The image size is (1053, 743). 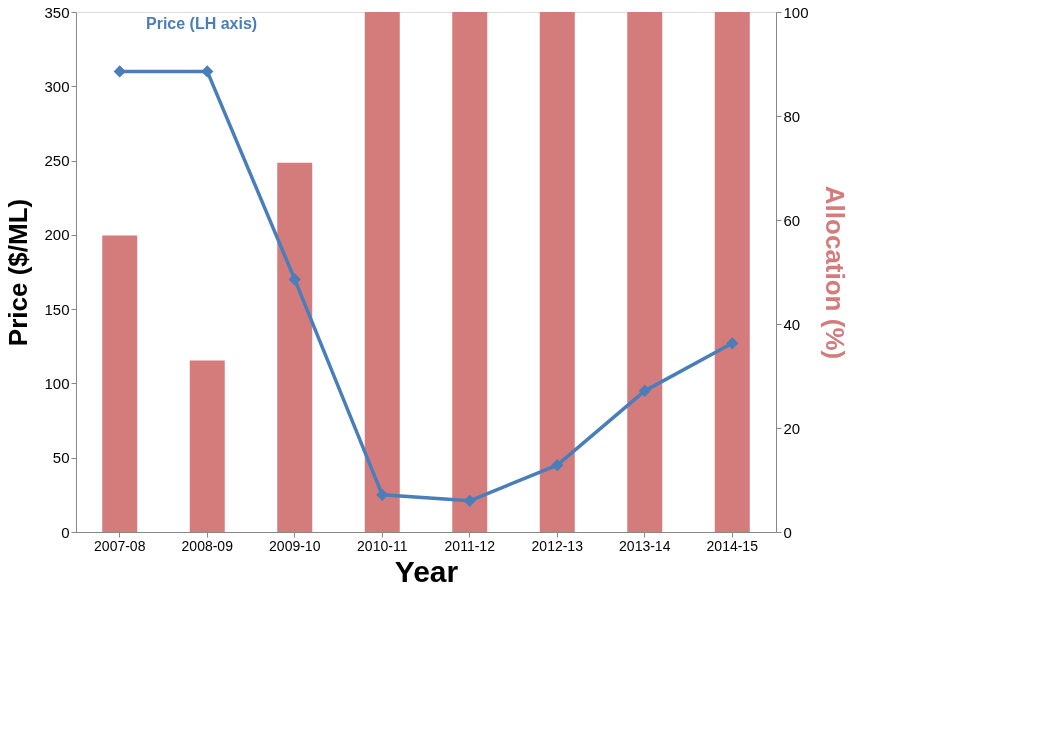 What do you see at coordinates (57, 383) in the screenshot?
I see `y-tick-label: 100` at bounding box center [57, 383].